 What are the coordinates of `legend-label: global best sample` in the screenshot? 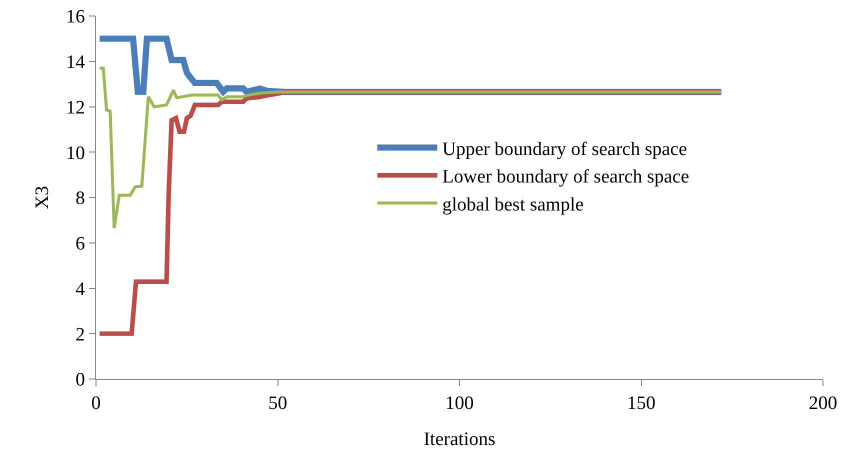 It's located at (513, 205).